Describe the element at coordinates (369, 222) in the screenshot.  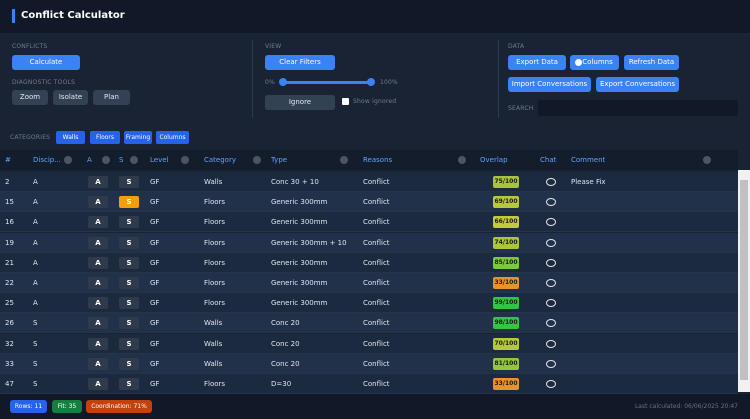
I see `table-row: 16 A A S GF Floors Generic 300mm Conflict 66/100` at that location.